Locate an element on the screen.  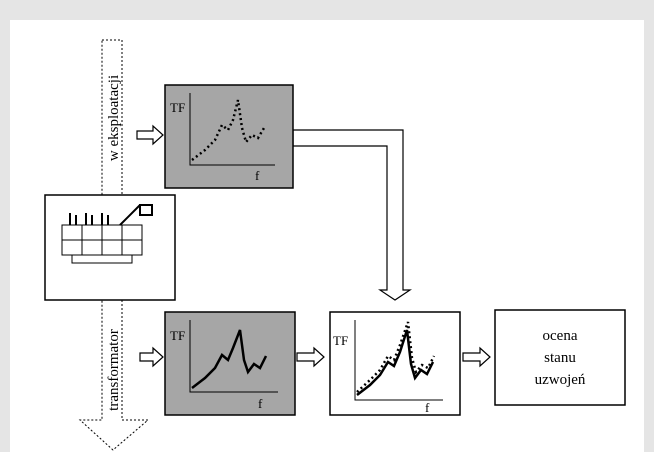
result-line: ocena is located at coordinates (560, 336).